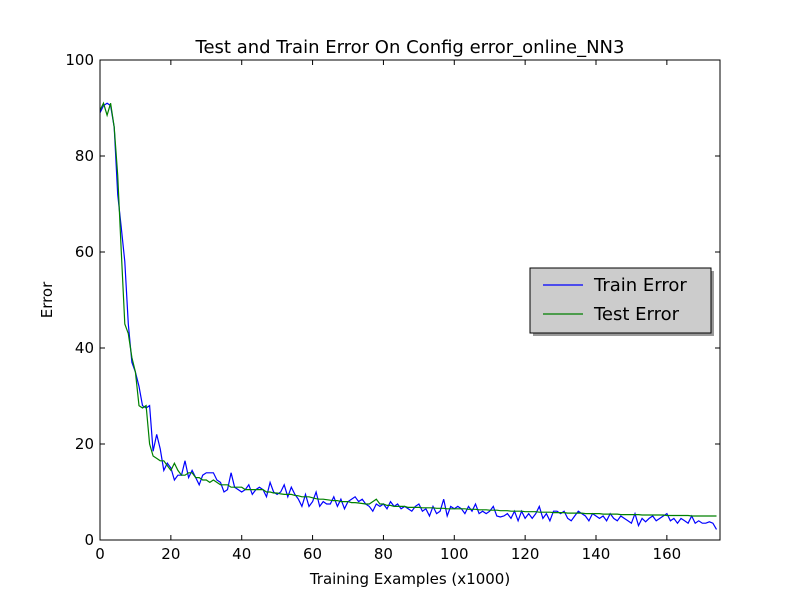  Describe the element at coordinates (84, 444) in the screenshot. I see `y-tick-label: 20` at that location.